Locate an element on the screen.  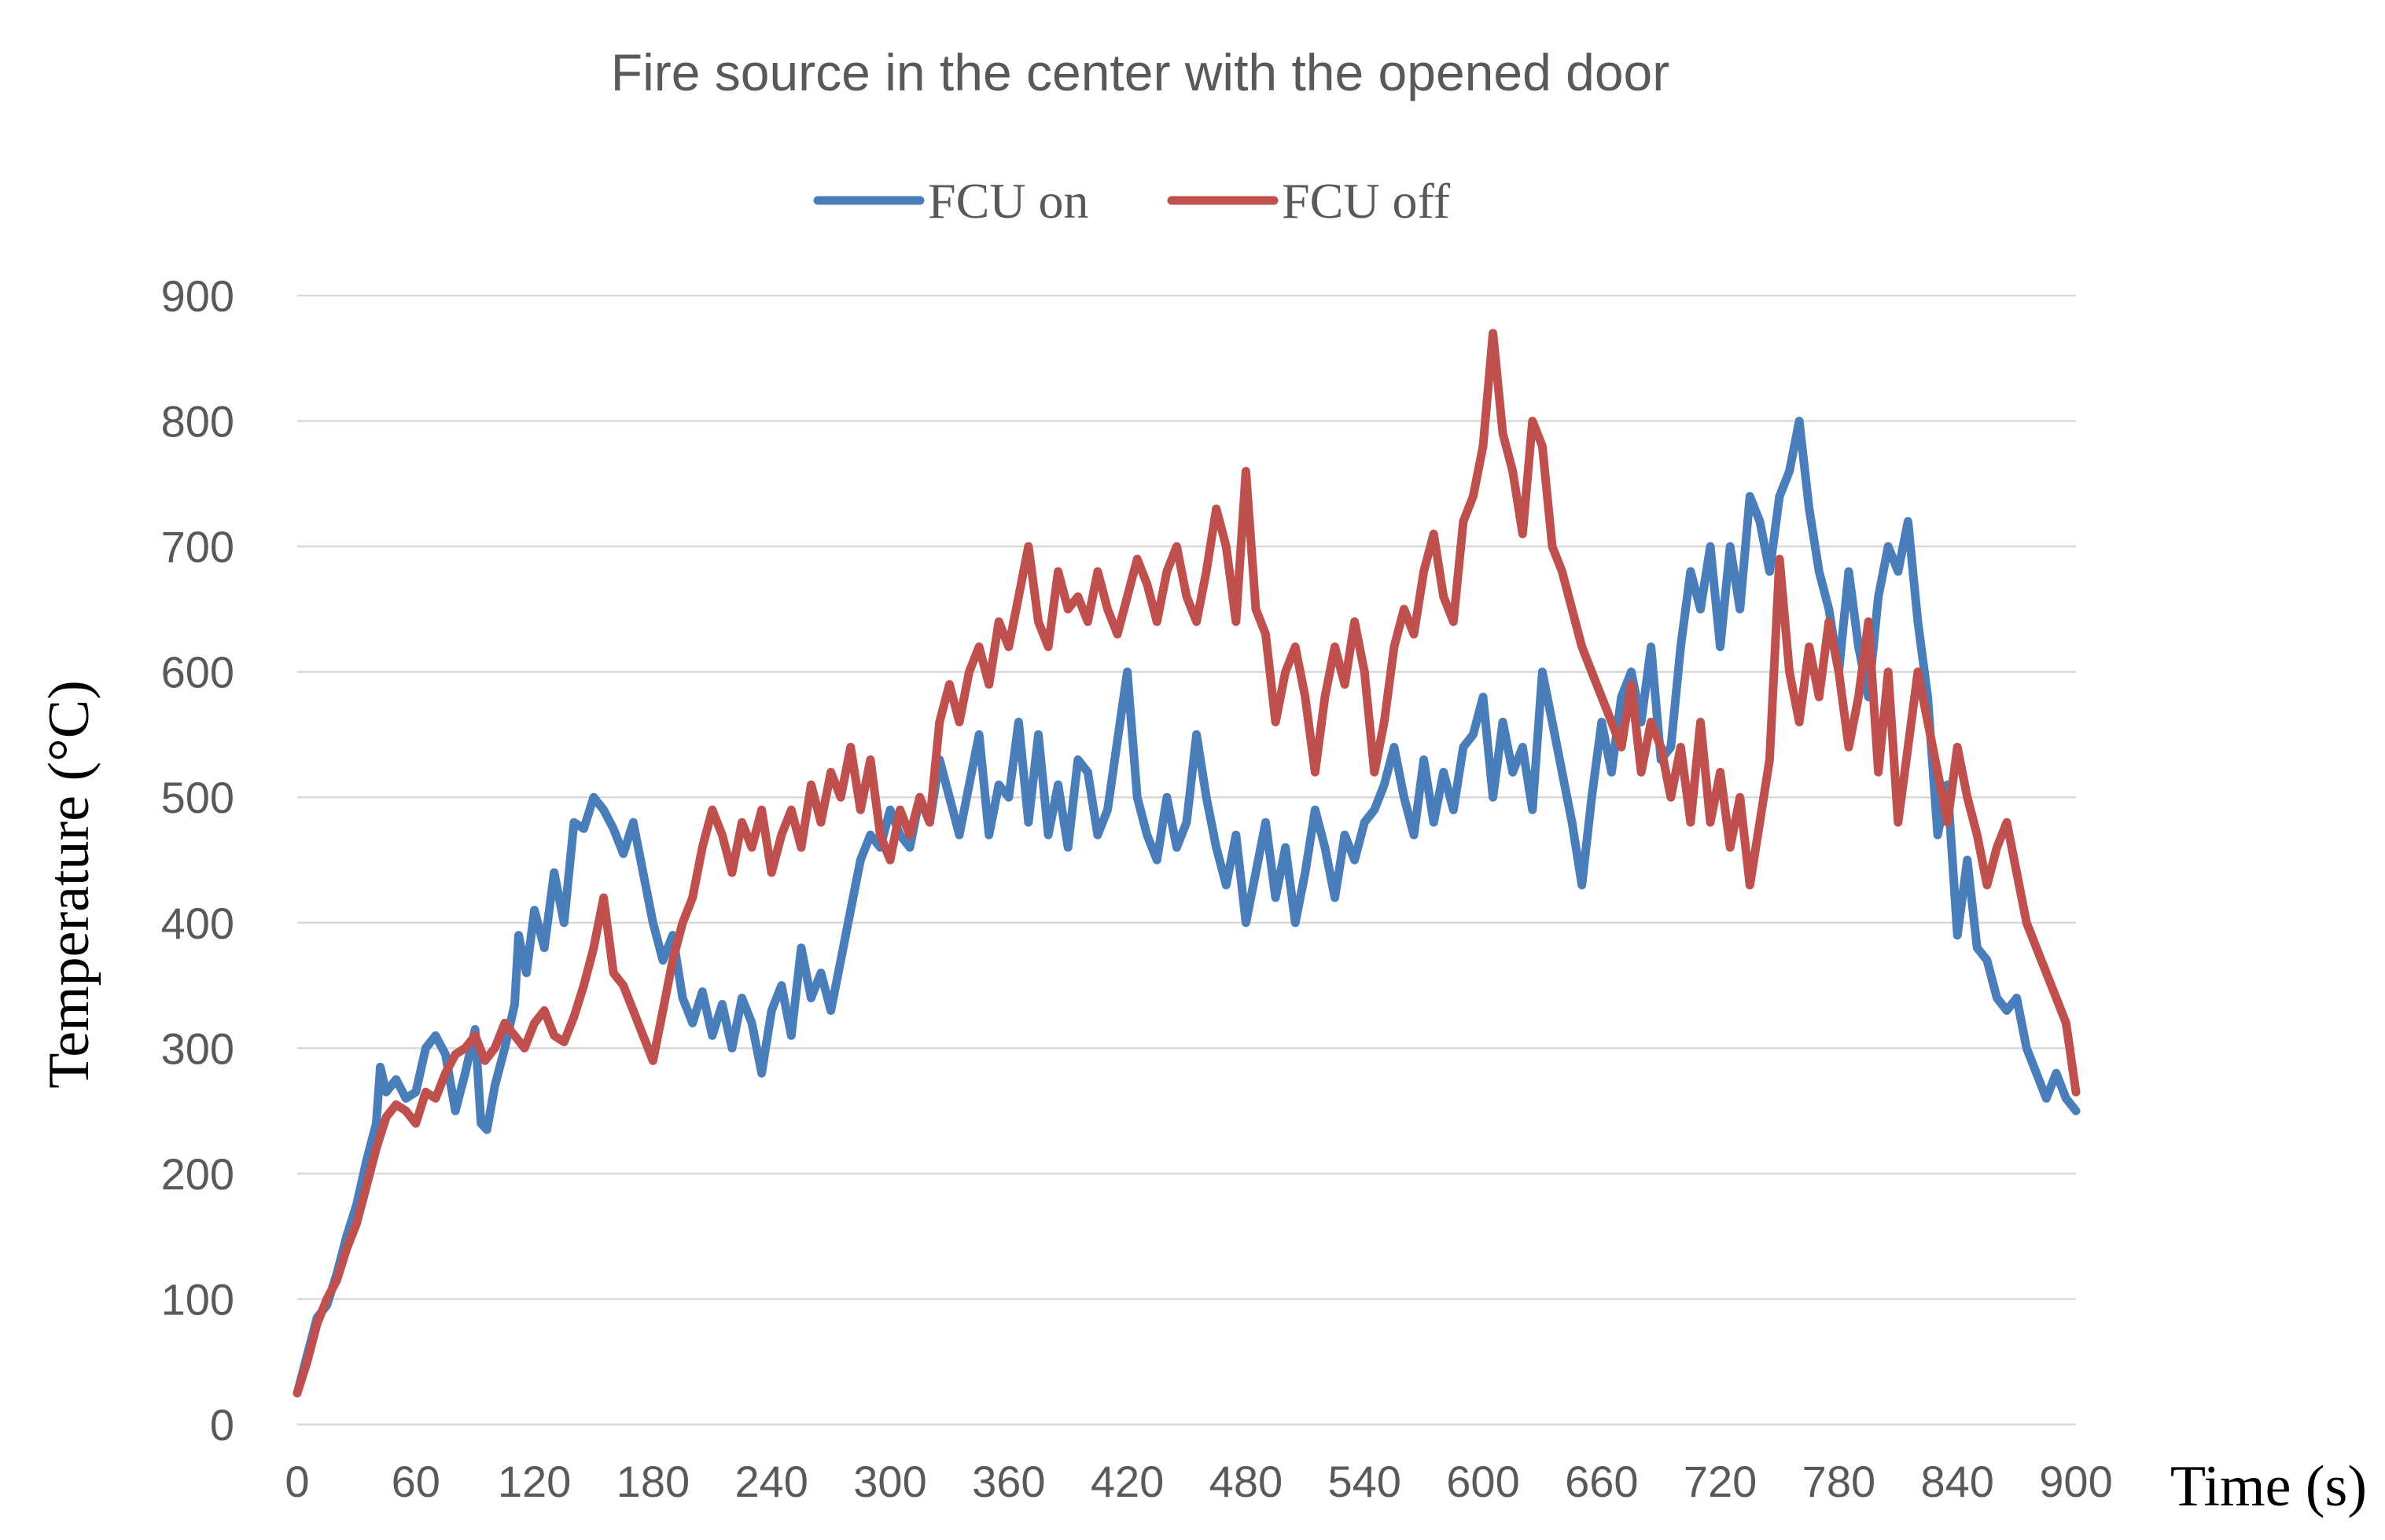
x-tick-label: 900 is located at coordinates (2075, 1481).